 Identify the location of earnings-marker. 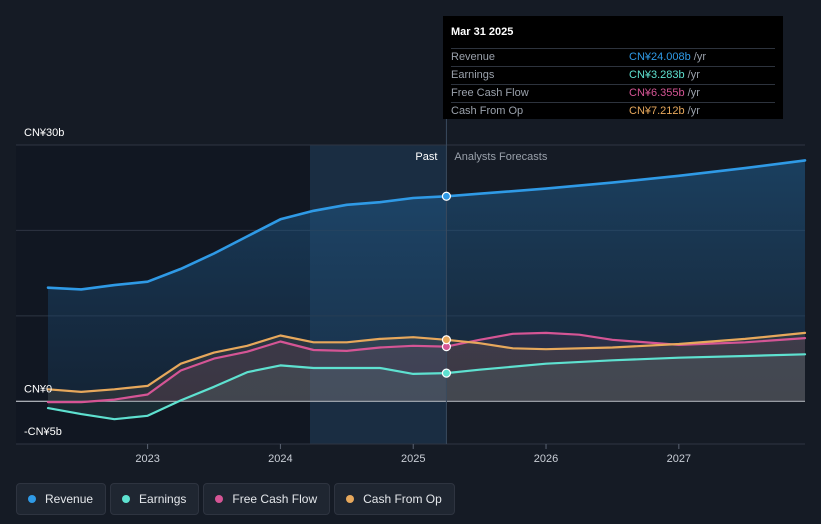
(446, 373).